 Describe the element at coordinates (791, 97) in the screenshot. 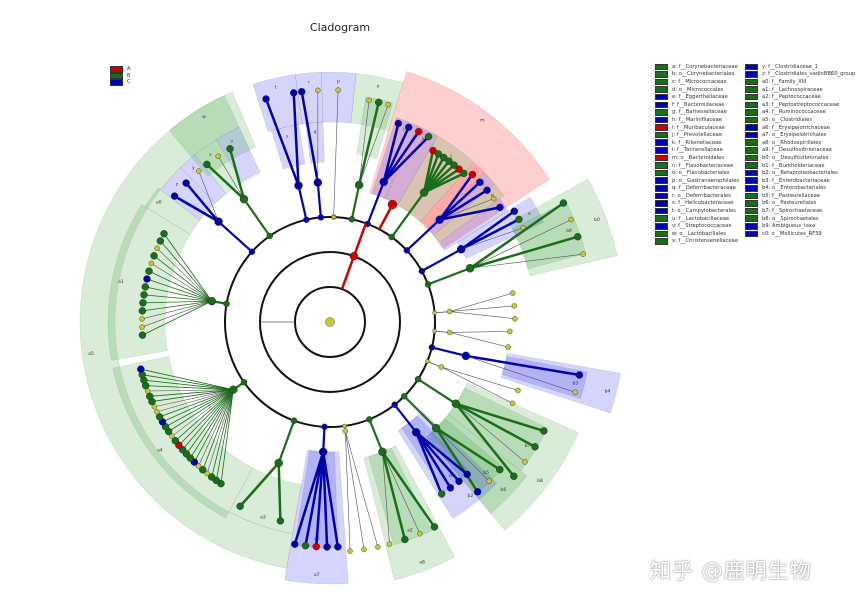

I see `taxon-label: a2: f__Peptococcaceae` at that location.